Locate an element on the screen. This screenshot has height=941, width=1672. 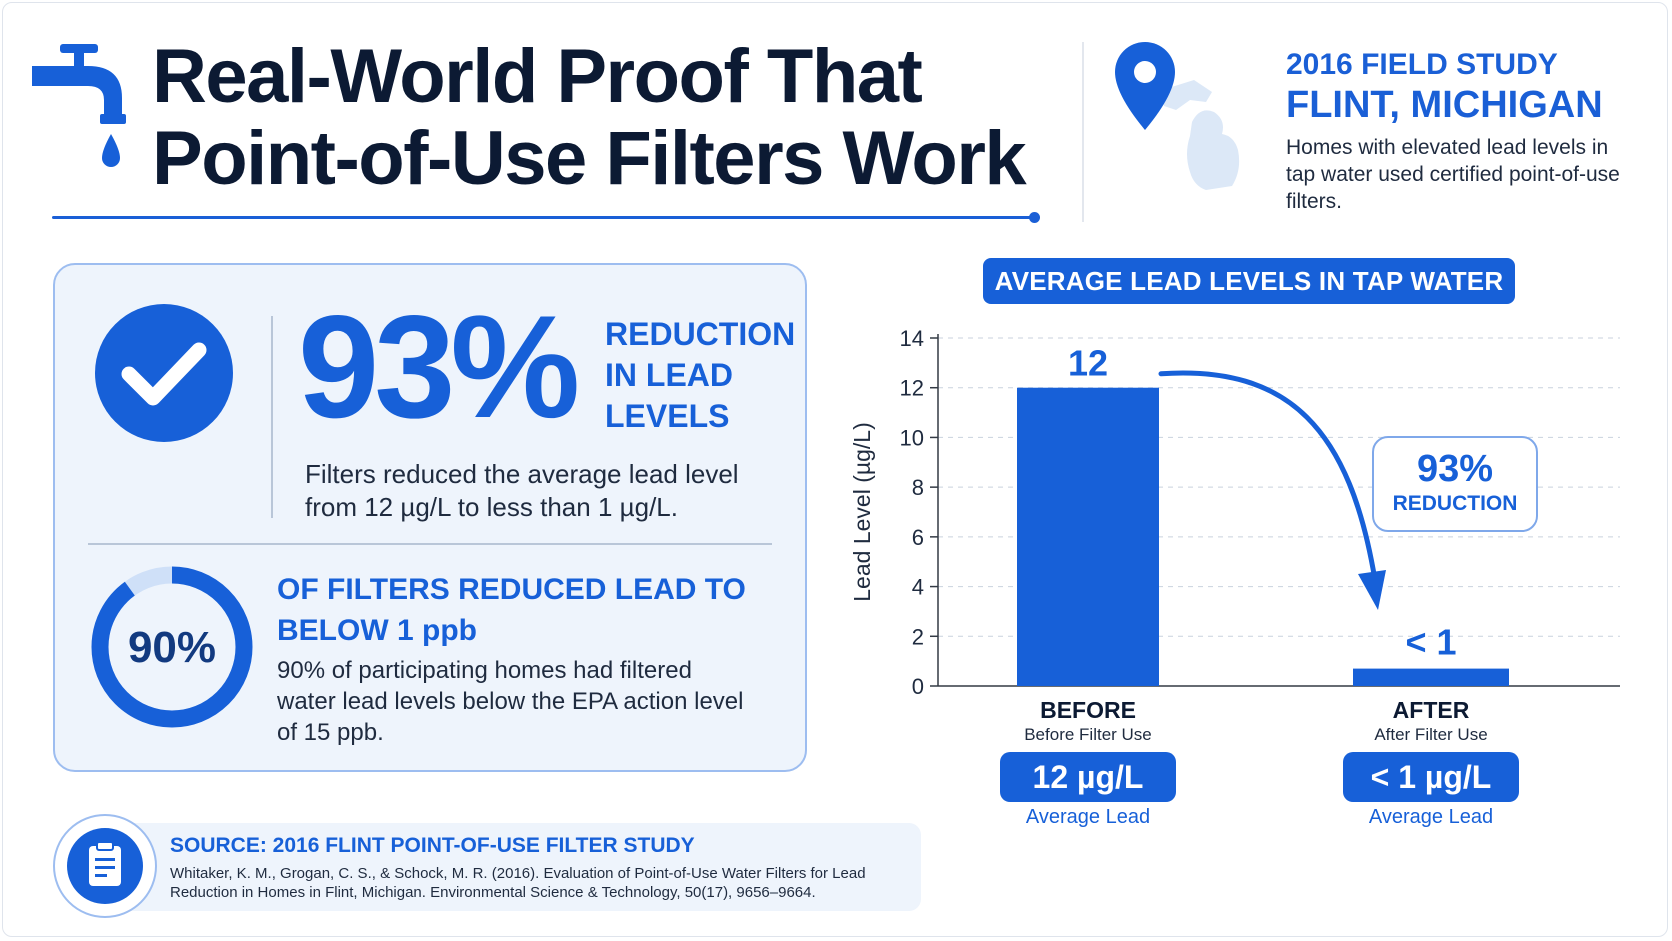
filters-heading: OF FILTERS REDUCED LEAD TO BELOW 1 ppb is located at coordinates (511, 610).